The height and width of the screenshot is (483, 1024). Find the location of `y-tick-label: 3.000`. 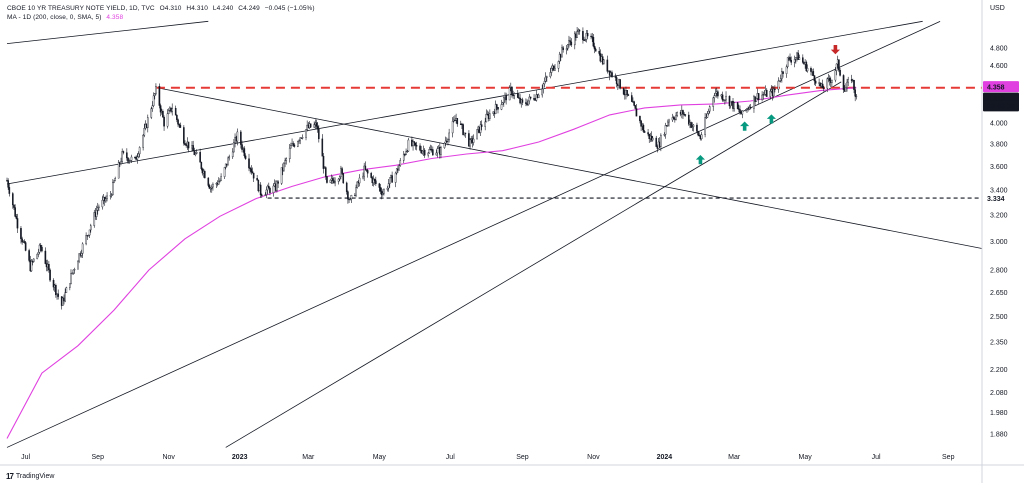

y-tick-label: 3.000 is located at coordinates (999, 242).